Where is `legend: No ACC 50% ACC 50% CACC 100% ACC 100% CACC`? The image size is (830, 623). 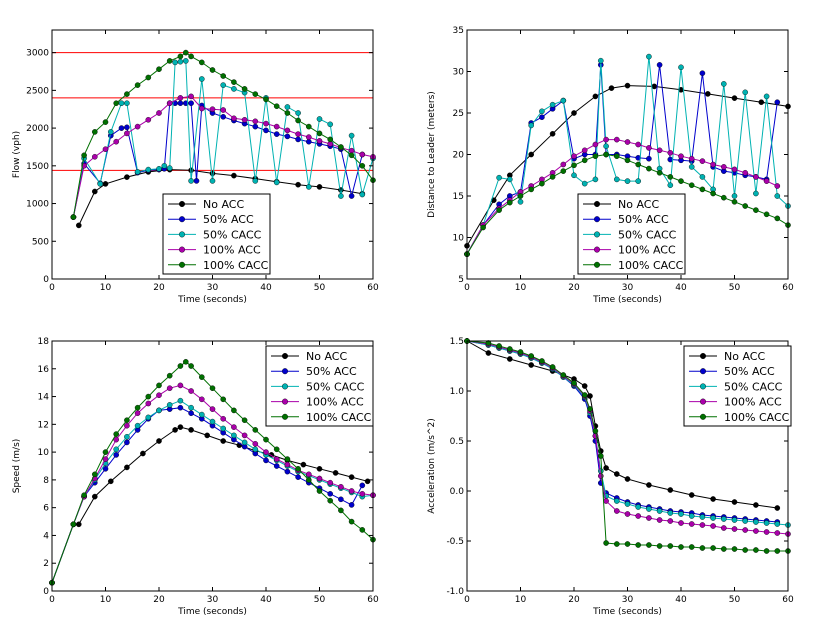
legend: No ACC 50% ACC 50% CACC 100% ACC 100% CACC is located at coordinates (631, 234).